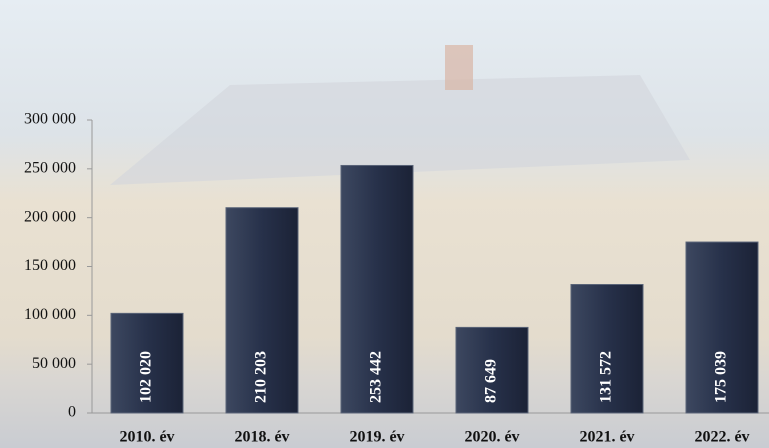 This screenshot has height=448, width=769. Describe the element at coordinates (376, 377) in the screenshot. I see `value-label: 253 442` at that location.